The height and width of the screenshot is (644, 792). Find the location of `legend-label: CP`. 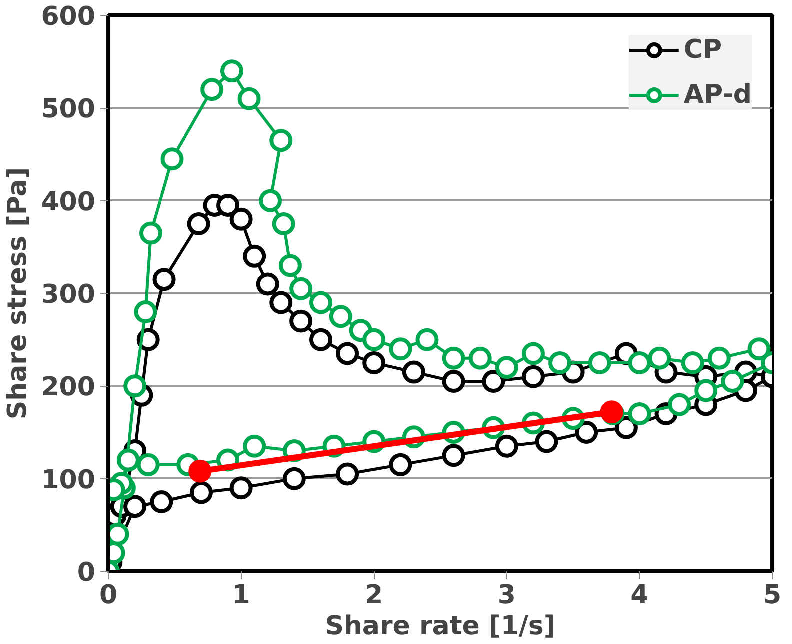

legend-label: CP is located at coordinates (703, 50).